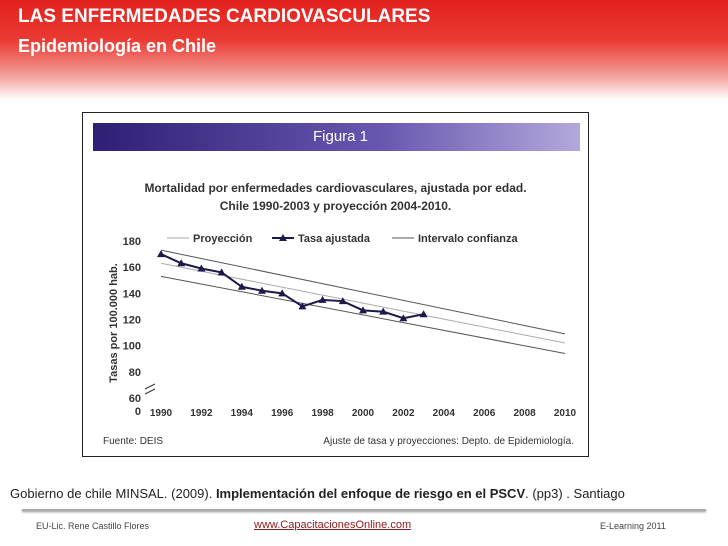  I want to click on legend-label: Proyección, so click(223, 239).